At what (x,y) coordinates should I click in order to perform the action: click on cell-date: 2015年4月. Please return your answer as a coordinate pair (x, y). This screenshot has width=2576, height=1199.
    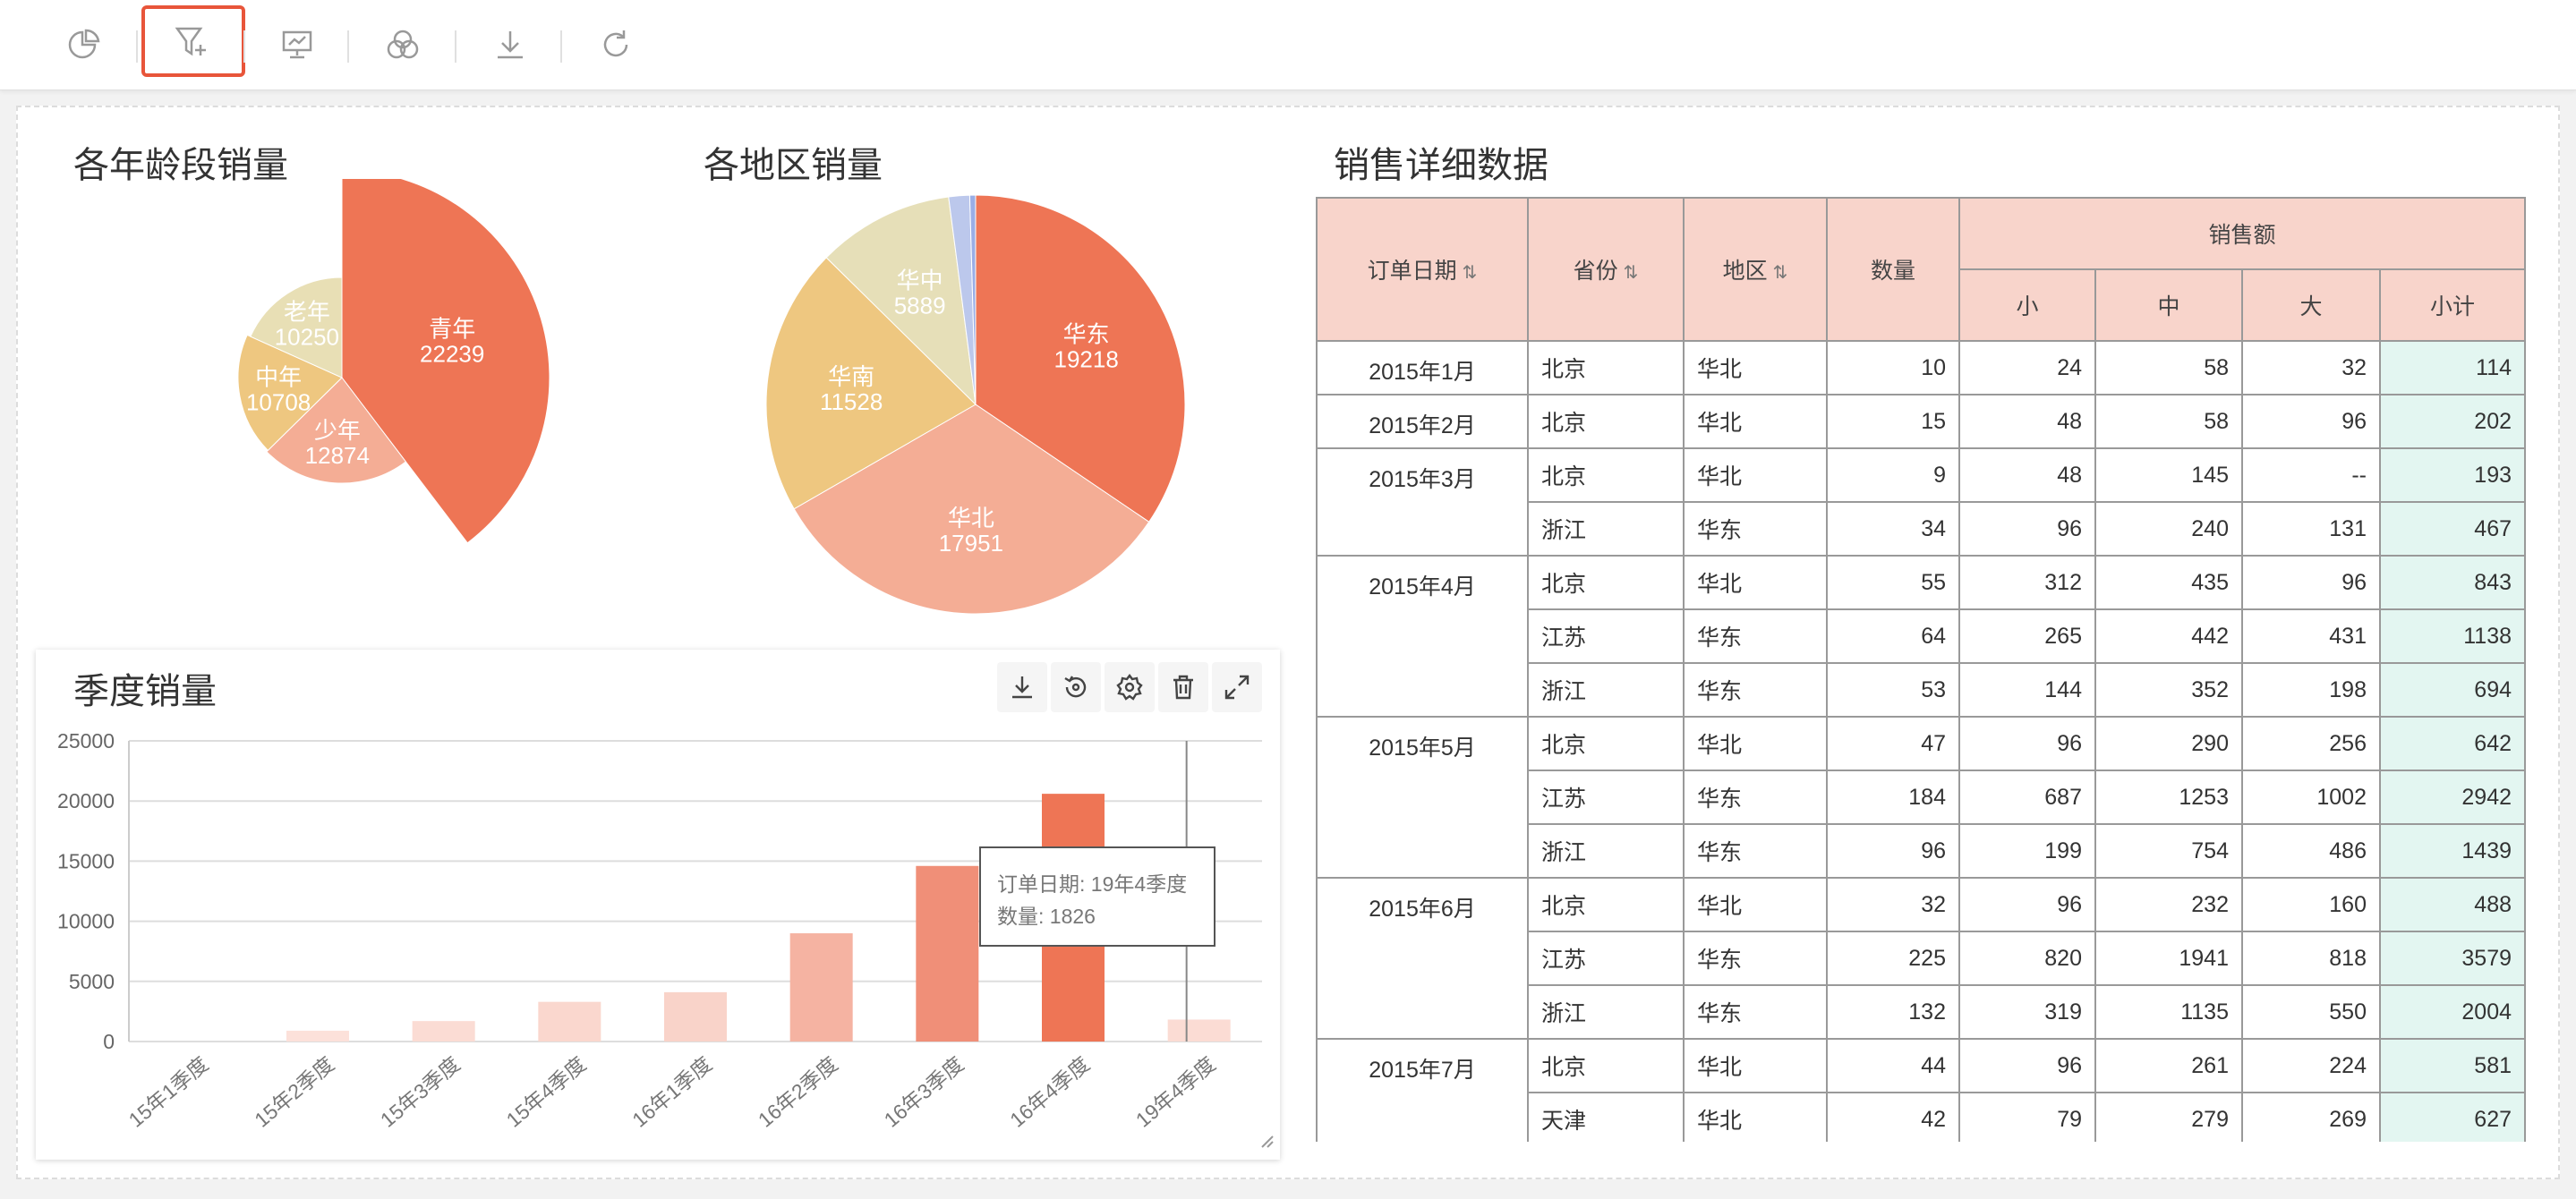
    Looking at the image, I should click on (1422, 636).